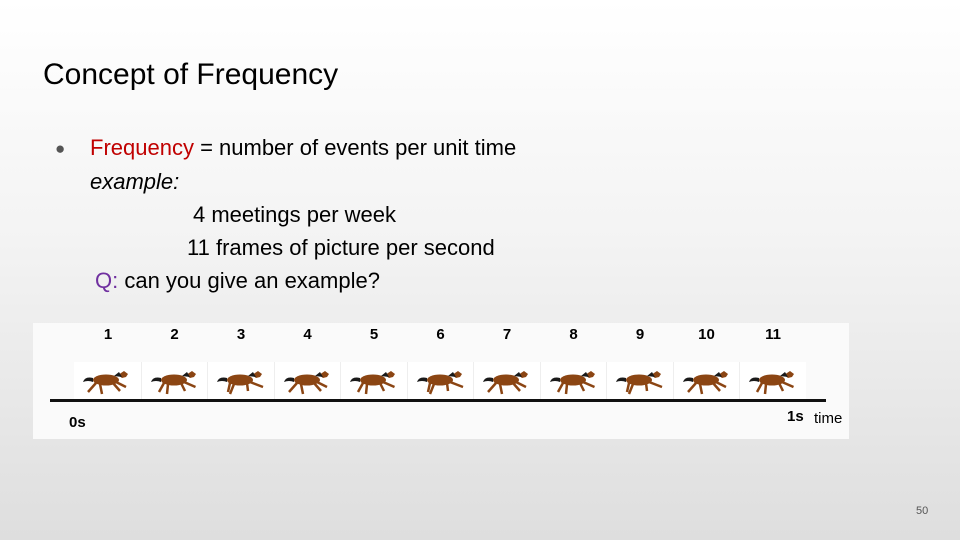 The image size is (960, 540). I want to click on frame-number: 11, so click(773, 334).